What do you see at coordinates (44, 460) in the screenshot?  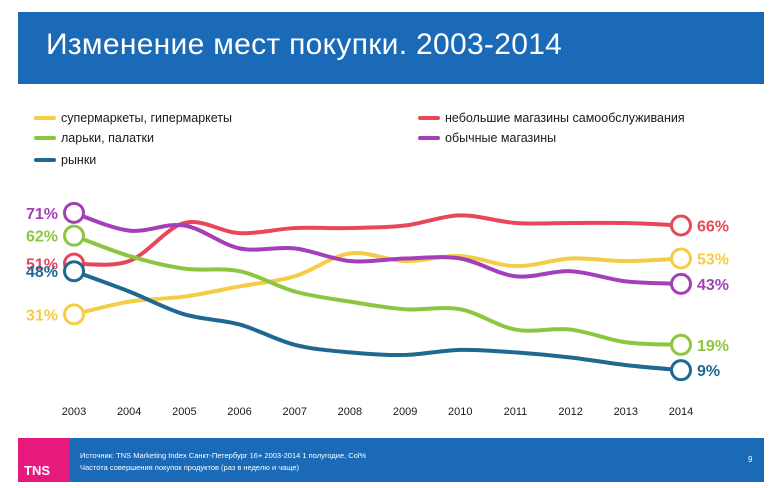 I see `tns-logo: TNS` at bounding box center [44, 460].